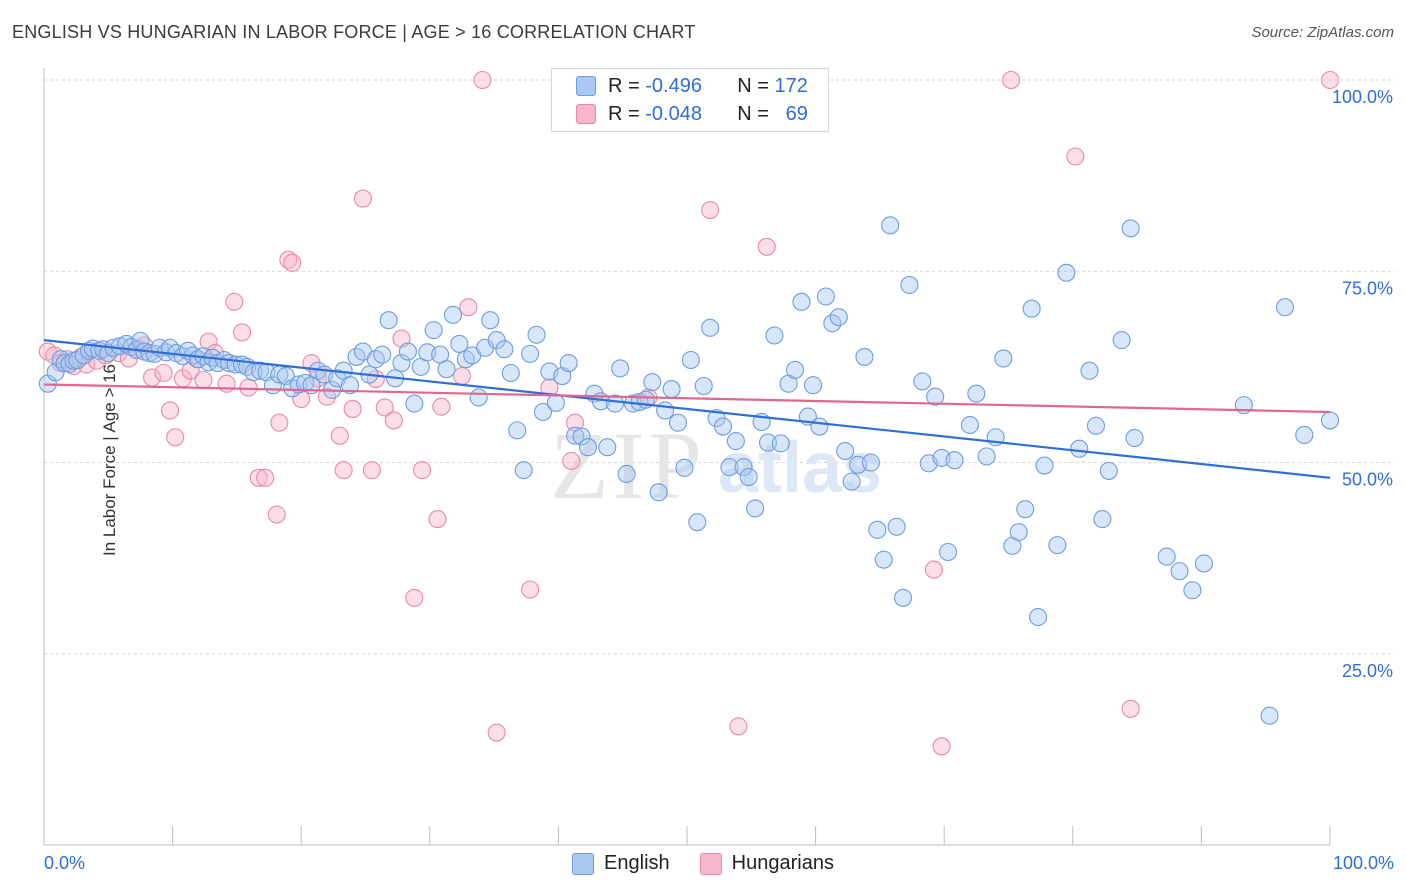 Image resolution: width=1406 pixels, height=892 pixels. What do you see at coordinates (692, 114) in the screenshot?
I see `legend-row-hungarians: R = -0.048 N = 69` at bounding box center [692, 114].